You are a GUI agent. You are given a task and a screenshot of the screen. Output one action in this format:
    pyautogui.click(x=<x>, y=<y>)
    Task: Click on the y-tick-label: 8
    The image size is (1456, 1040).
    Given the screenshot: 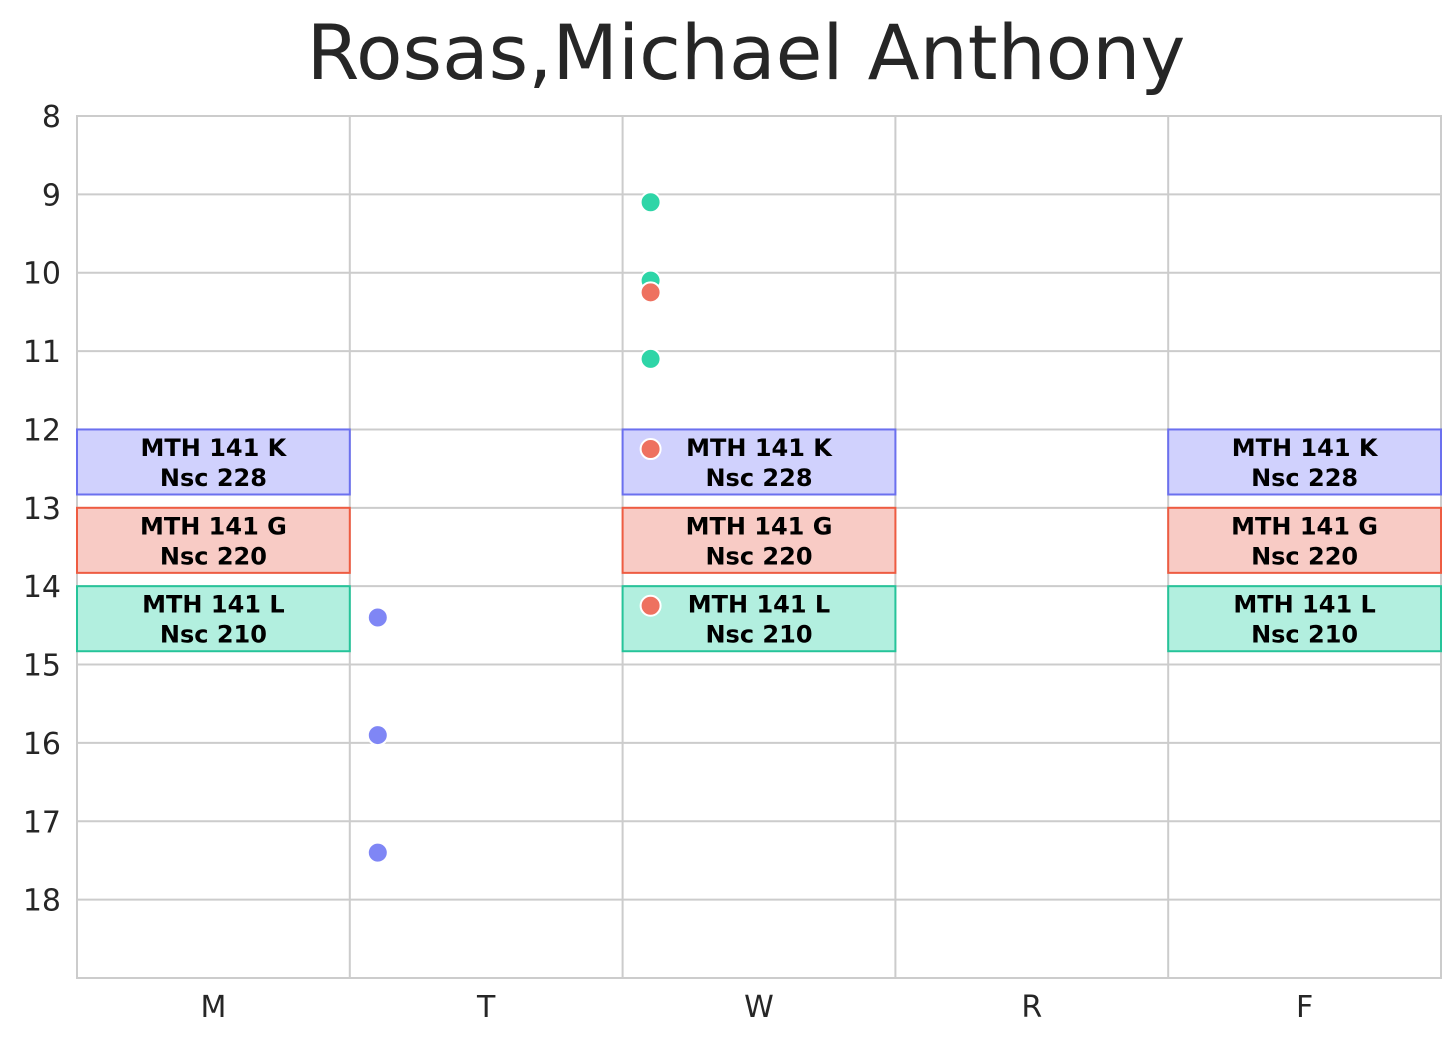 What is the action you would take?
    pyautogui.click(x=51, y=117)
    